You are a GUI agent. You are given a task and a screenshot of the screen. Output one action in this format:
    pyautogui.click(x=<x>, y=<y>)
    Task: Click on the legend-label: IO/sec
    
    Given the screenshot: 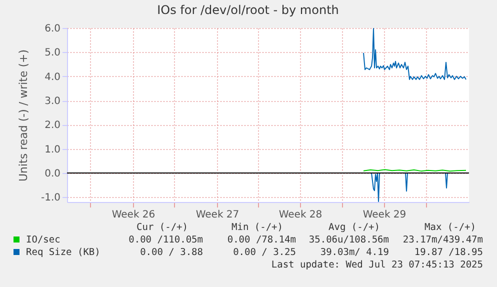 What is the action you would take?
    pyautogui.click(x=43, y=240)
    